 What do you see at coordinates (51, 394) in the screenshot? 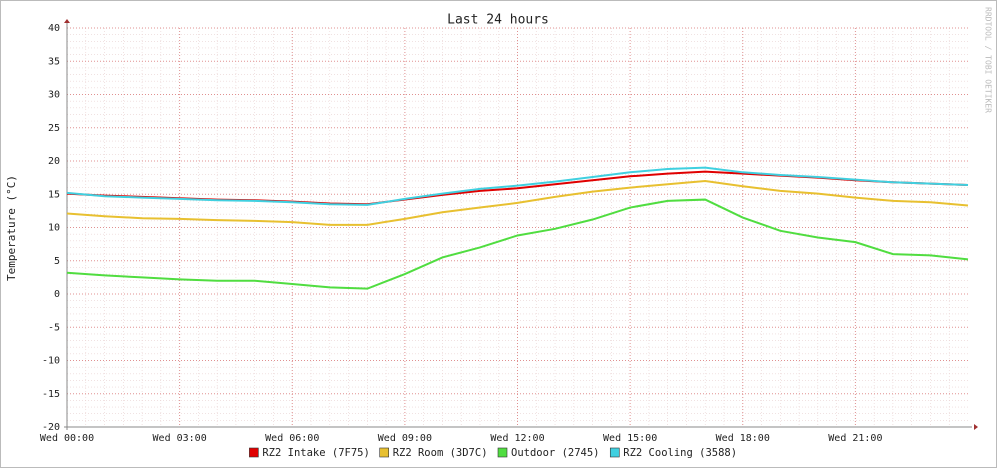
I see `y-tick-label: -15` at bounding box center [51, 394].